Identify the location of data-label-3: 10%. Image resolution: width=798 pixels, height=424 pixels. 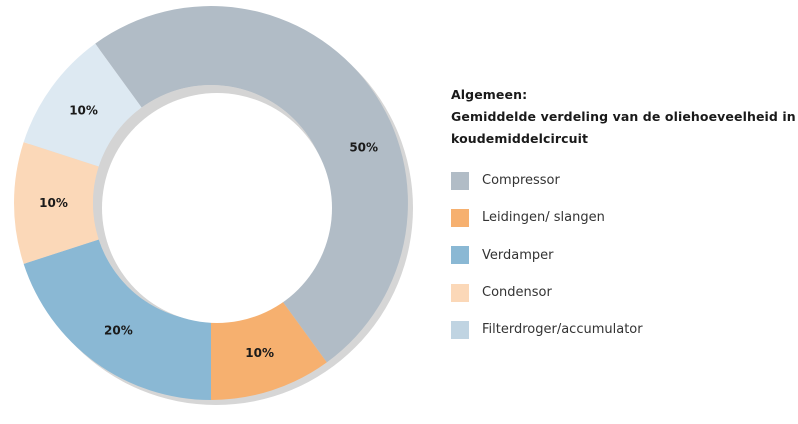
(53, 203).